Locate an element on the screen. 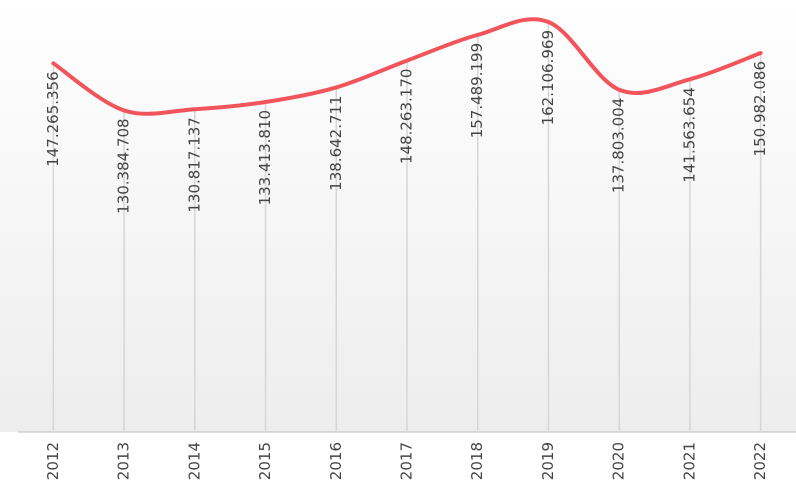 This screenshot has width=796, height=495. data-label: 130.817.137 is located at coordinates (194, 164).